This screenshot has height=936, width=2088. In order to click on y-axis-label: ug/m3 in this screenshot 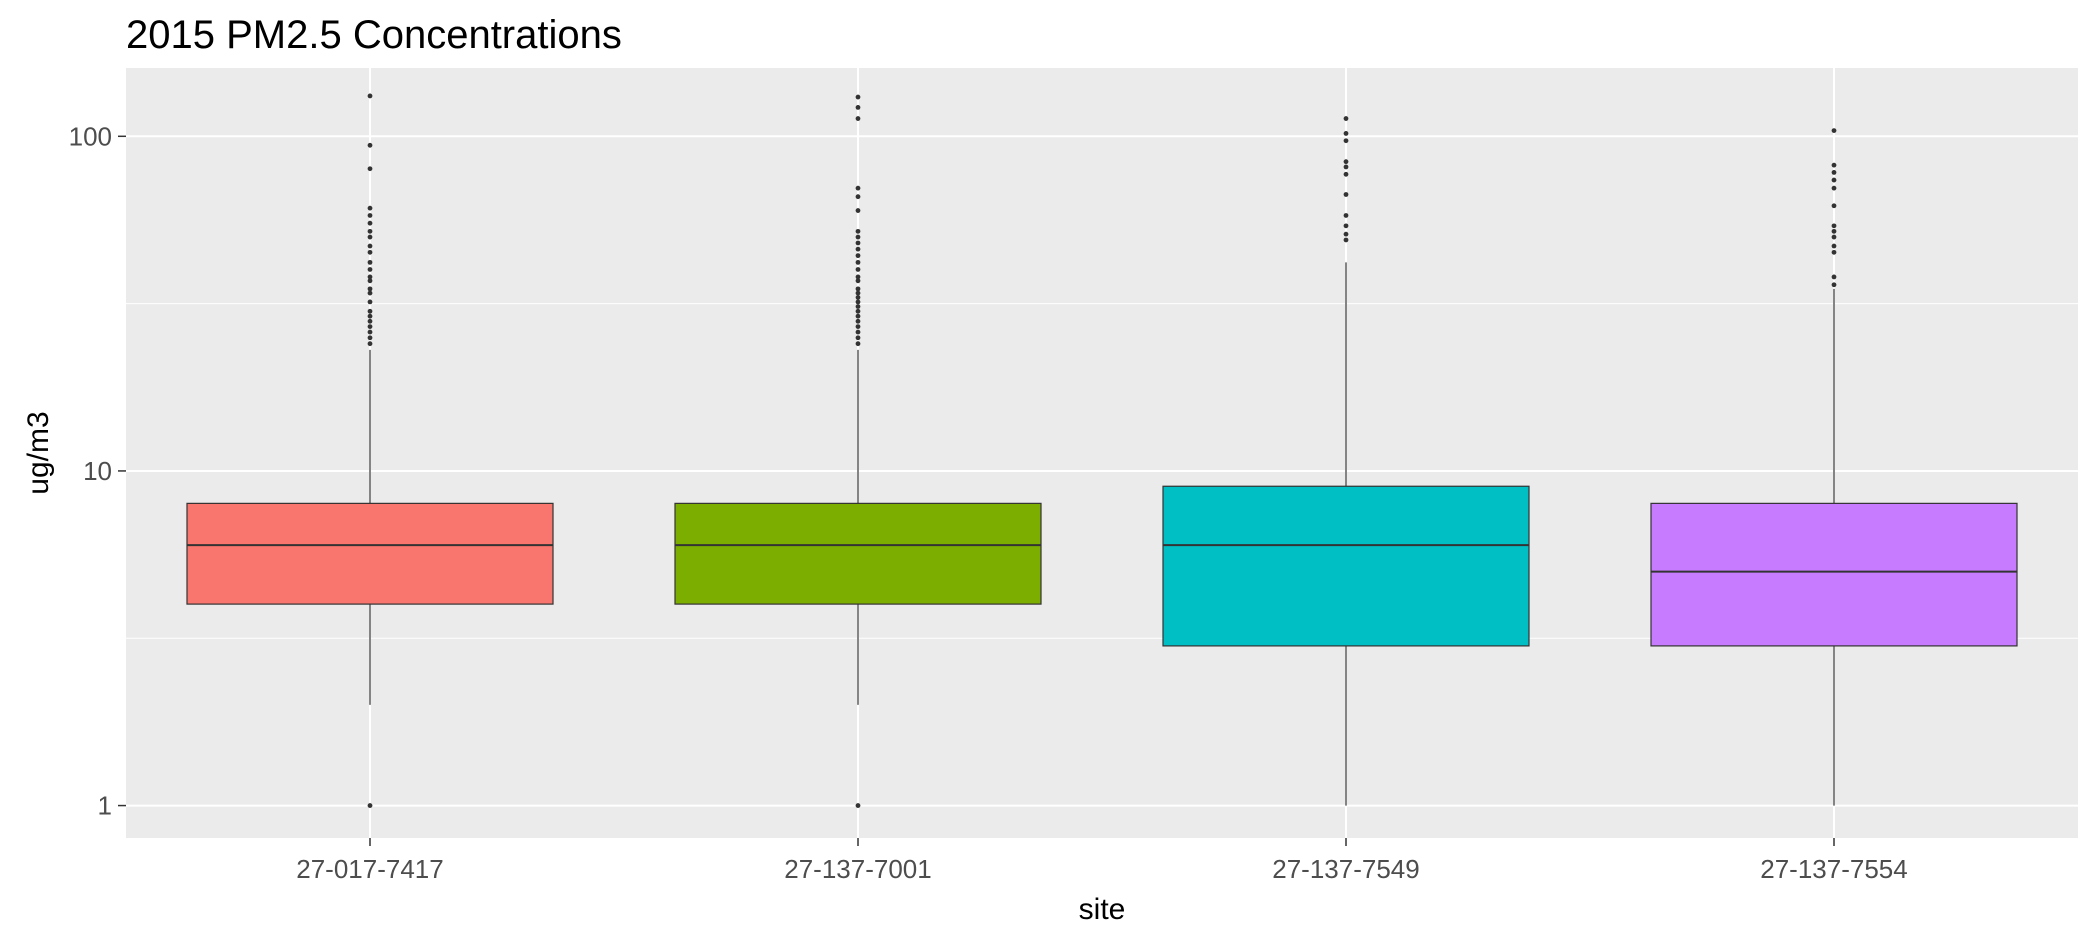, I will do `click(38, 452)`.